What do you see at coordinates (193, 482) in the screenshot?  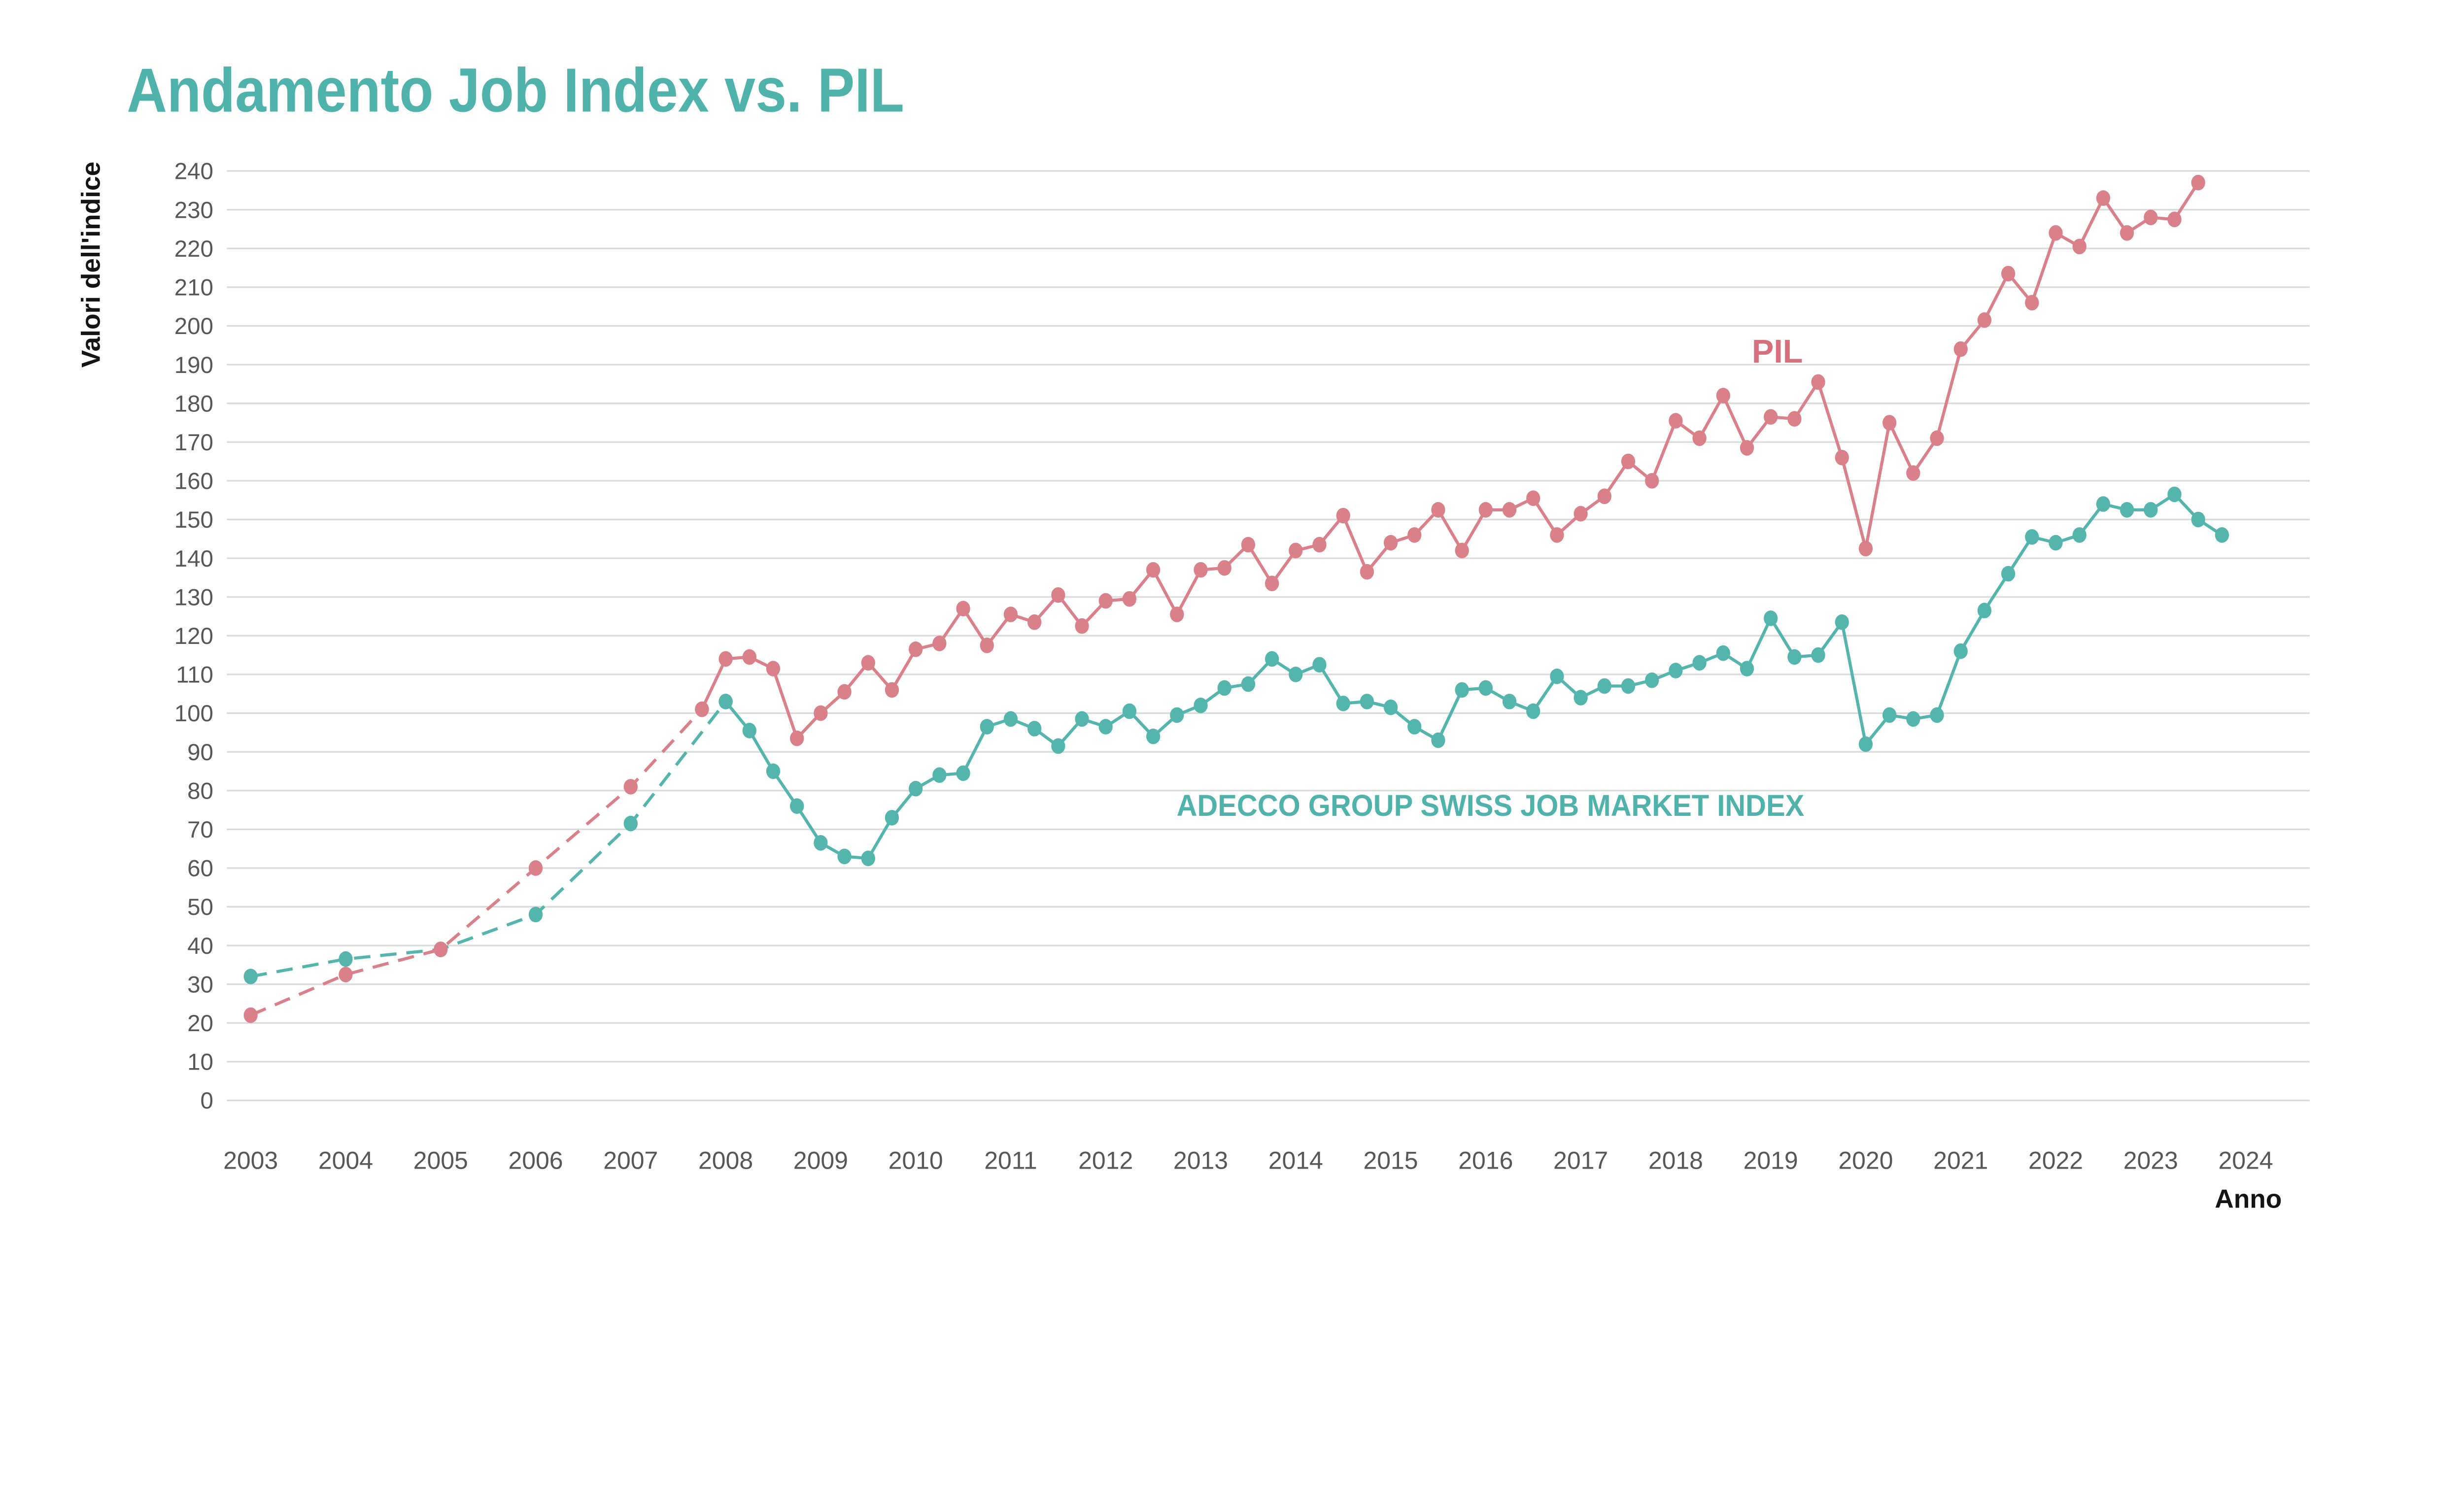 I see `y-tick-label: 160` at bounding box center [193, 482].